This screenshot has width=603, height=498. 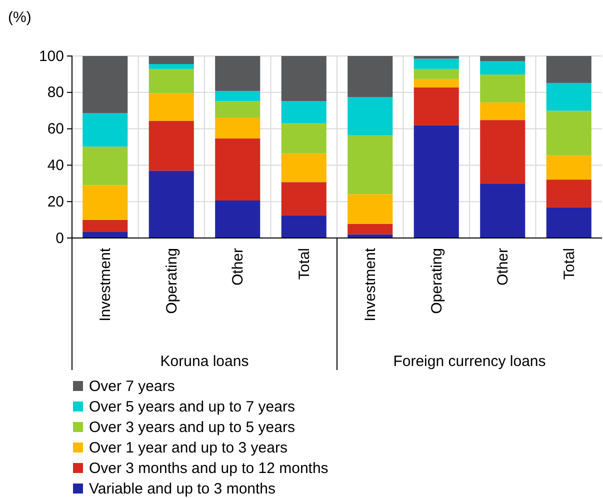 I want to click on legend-label: Over 1 year and up to 3 years, so click(x=188, y=448).